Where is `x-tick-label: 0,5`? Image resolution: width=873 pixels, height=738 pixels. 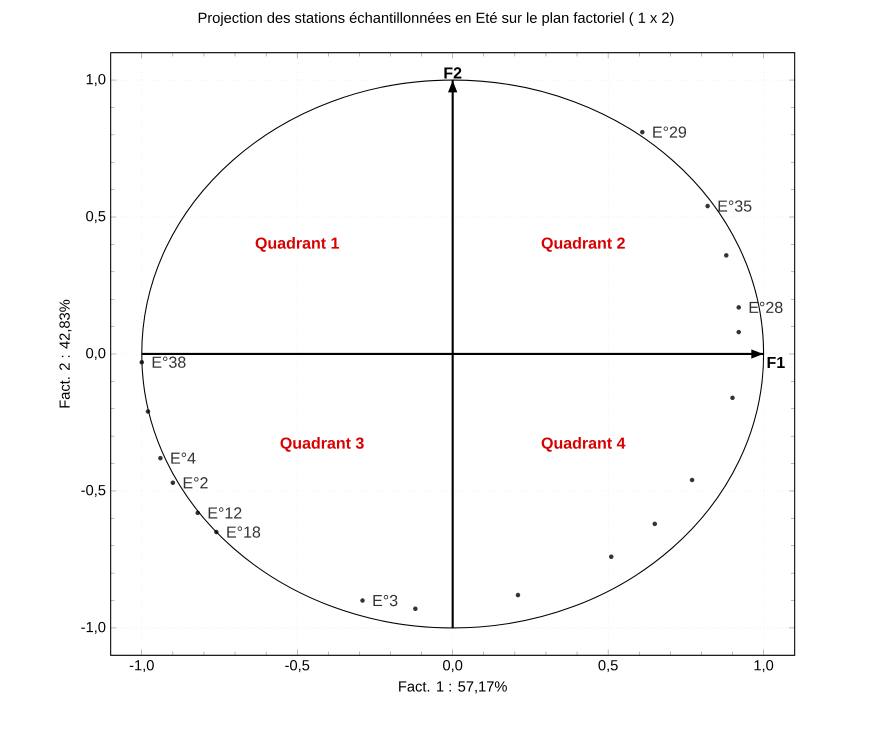 x-tick-label: 0,5 is located at coordinates (608, 666).